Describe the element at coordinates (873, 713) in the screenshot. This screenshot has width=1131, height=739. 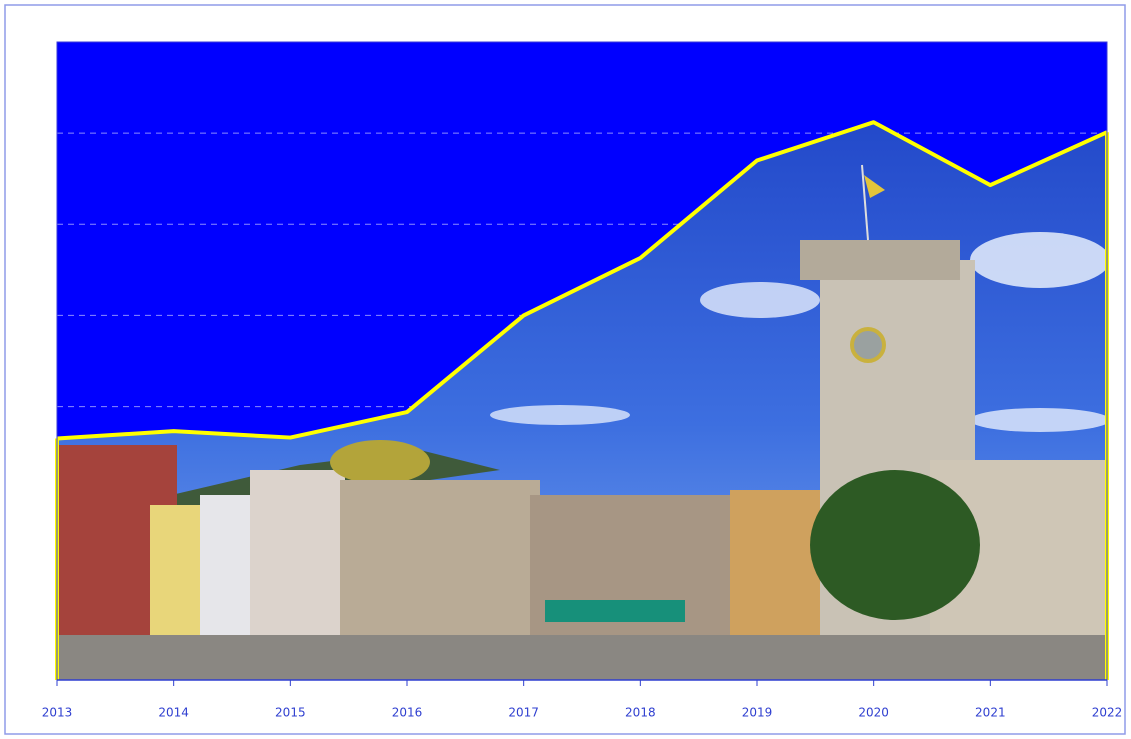
I see `x-tick-label: 2020` at that location.